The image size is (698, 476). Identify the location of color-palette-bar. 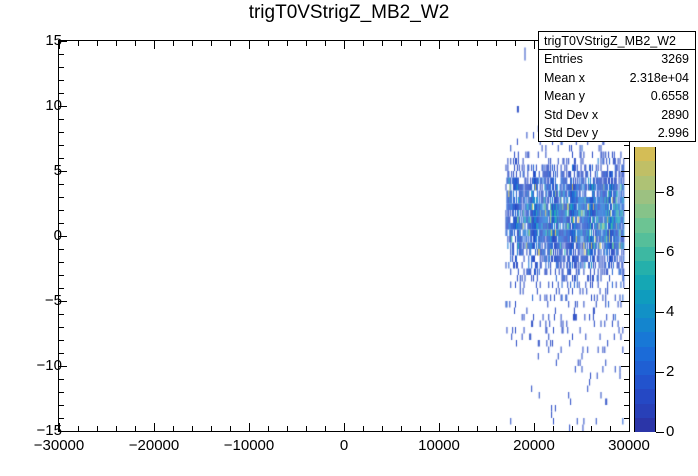
(645, 289).